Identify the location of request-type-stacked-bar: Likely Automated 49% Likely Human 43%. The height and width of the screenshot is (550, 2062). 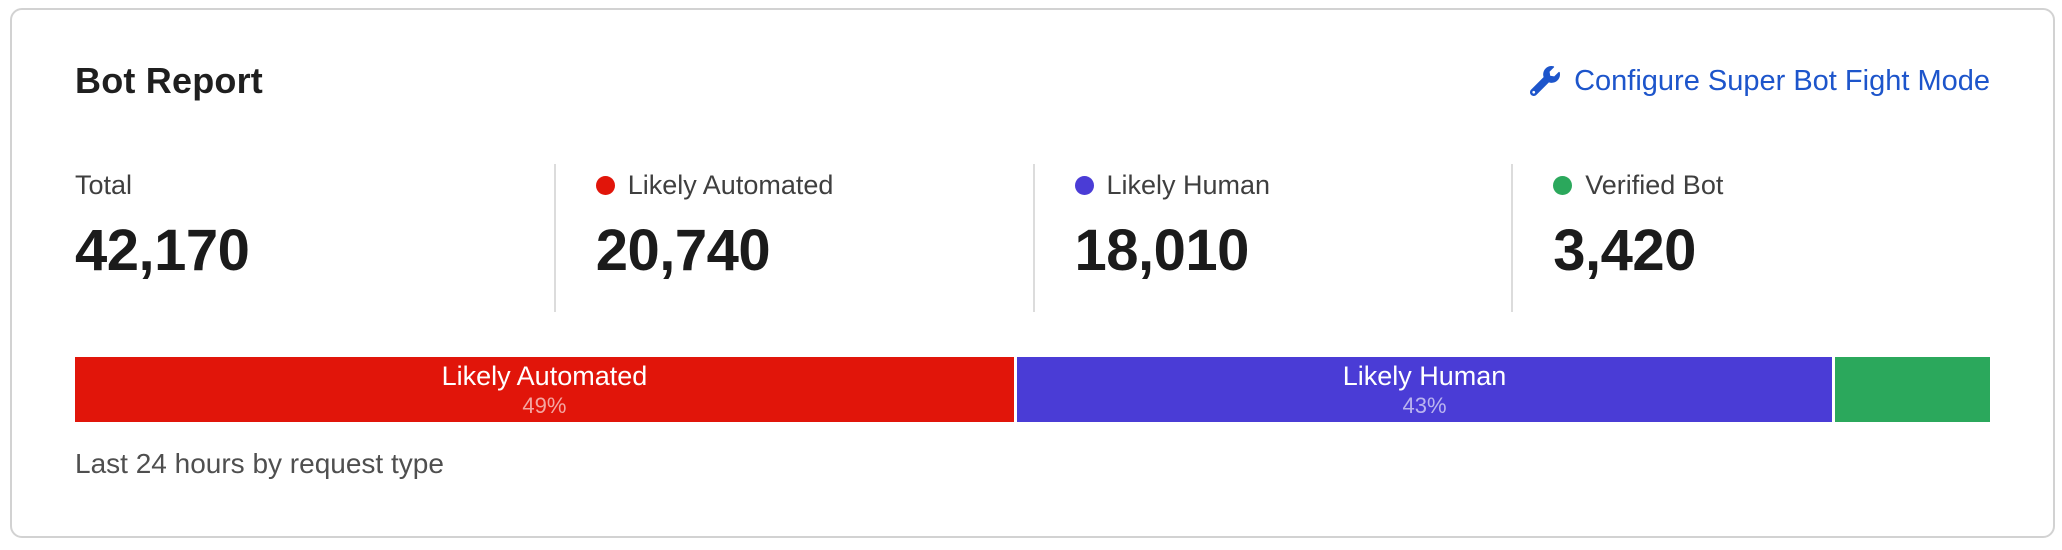
(1032, 389).